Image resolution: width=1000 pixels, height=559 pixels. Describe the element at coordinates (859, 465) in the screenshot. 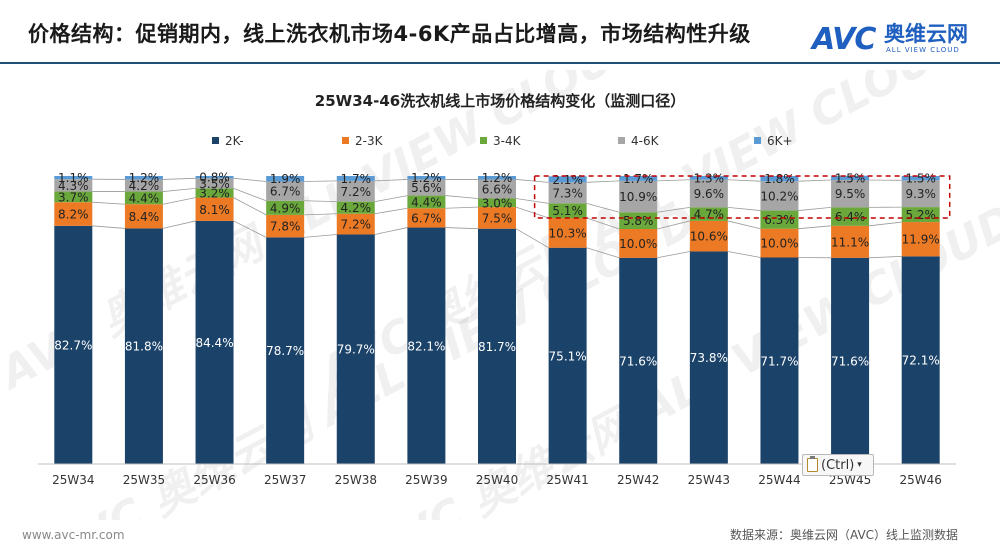

I see `chevron-down-icon: ▾` at that location.